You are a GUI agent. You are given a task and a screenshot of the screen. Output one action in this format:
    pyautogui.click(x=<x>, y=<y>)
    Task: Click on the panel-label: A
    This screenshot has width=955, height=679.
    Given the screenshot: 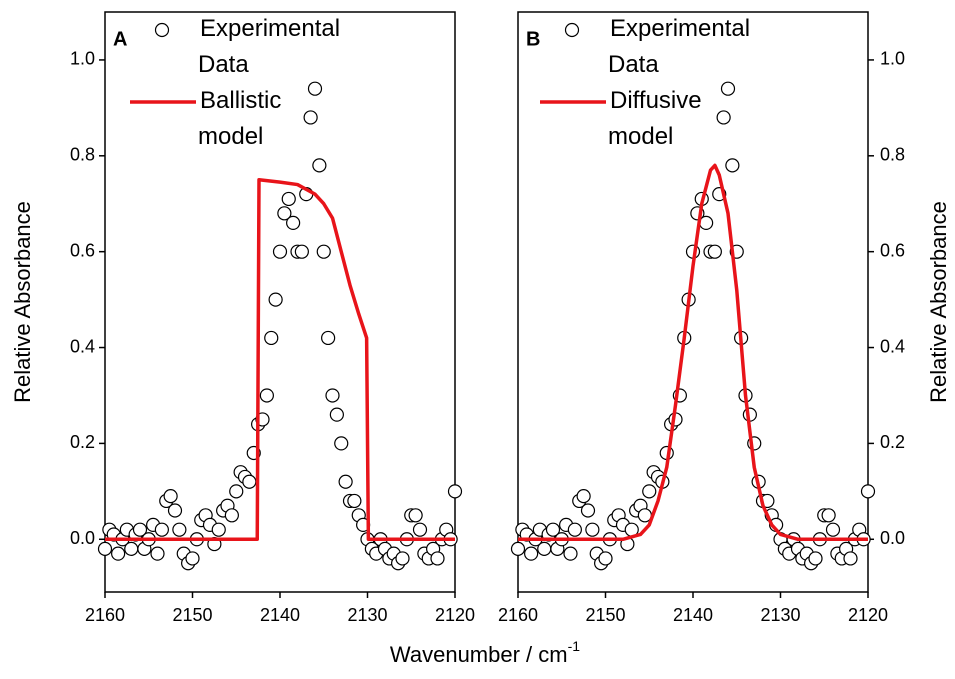 What is the action you would take?
    pyautogui.click(x=120, y=39)
    